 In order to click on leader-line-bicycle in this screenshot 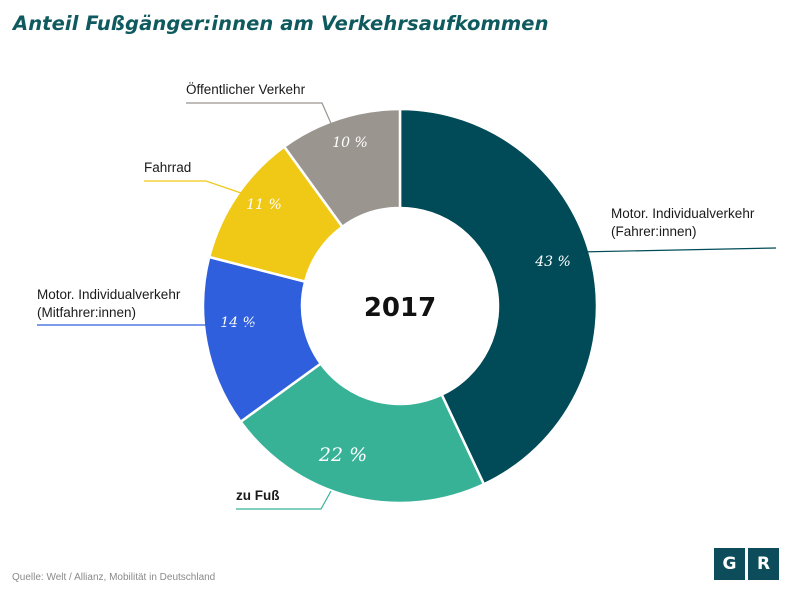, I will do `click(193, 187)`.